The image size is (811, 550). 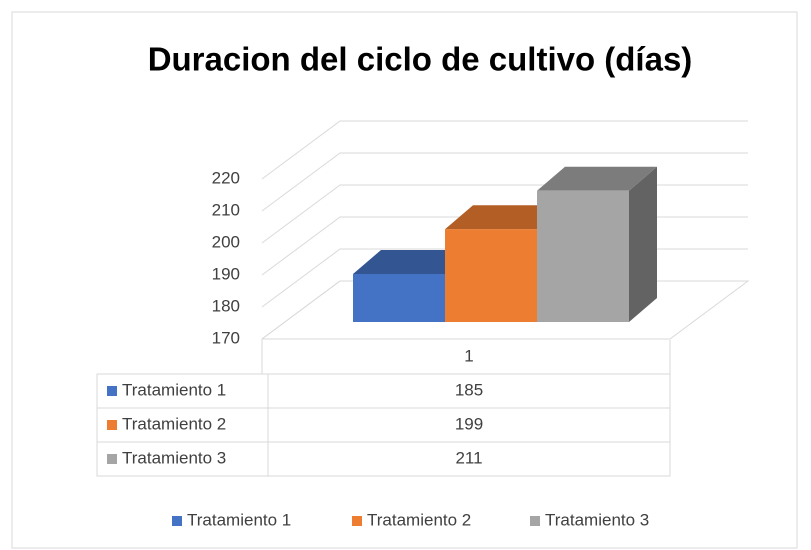 I want to click on bar-side, so click(x=643, y=244).